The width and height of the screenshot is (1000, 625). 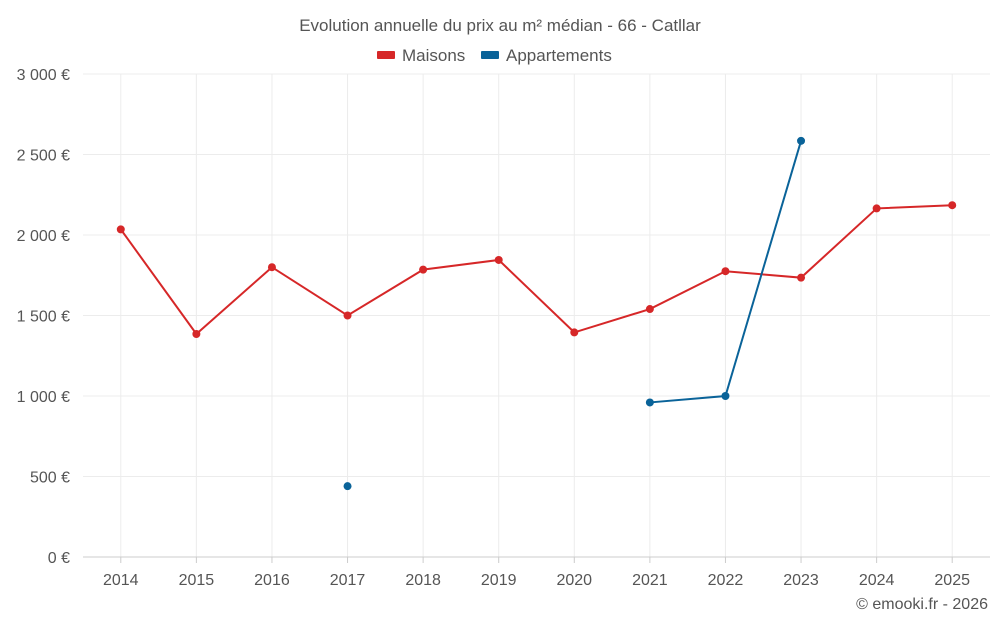 What do you see at coordinates (43, 75) in the screenshot?
I see `y-tick-label: 3 000 €` at bounding box center [43, 75].